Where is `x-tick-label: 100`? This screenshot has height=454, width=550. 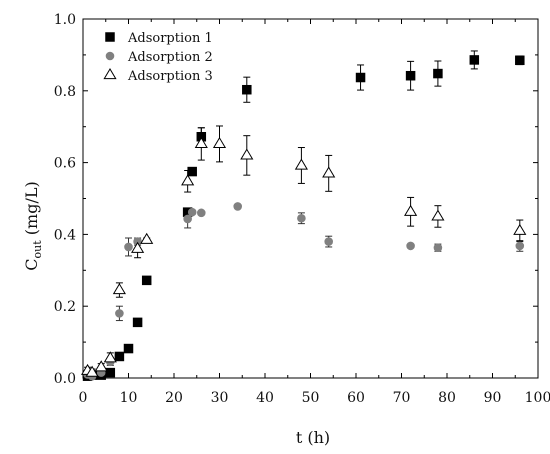
x-tick-label: 100 is located at coordinates (537, 398).